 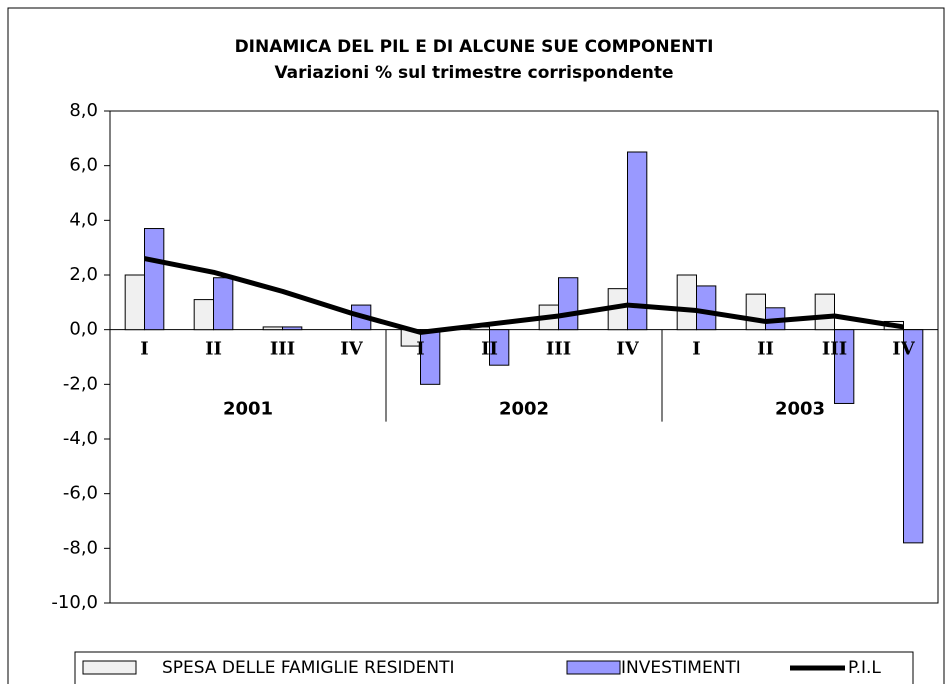 I want to click on y-tick-label: 4,0, so click(x=83, y=219).